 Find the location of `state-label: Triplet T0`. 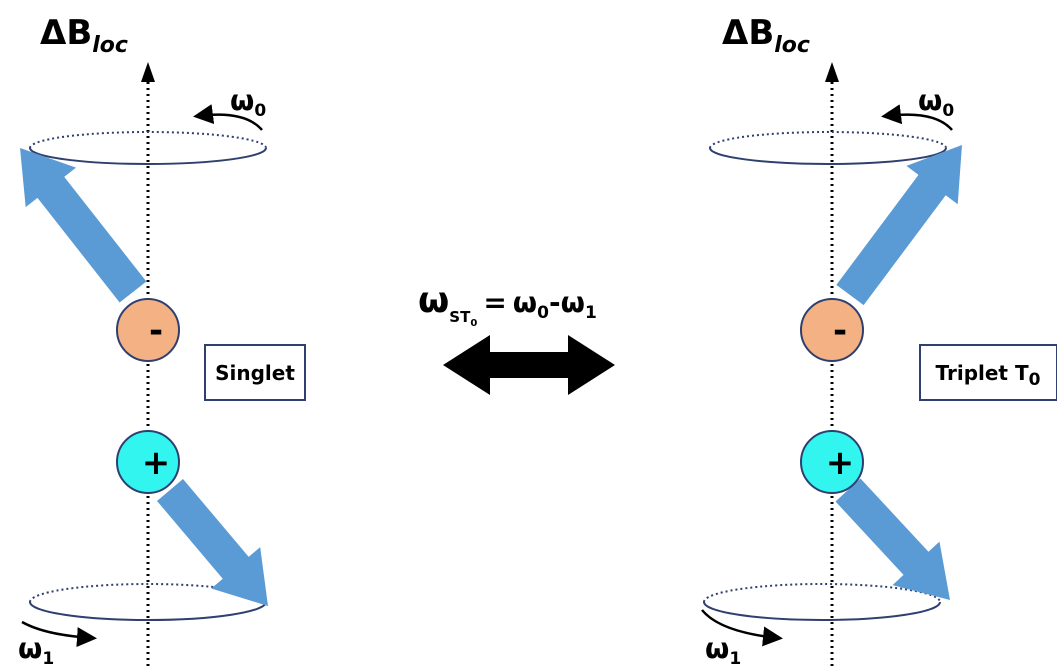

state-label: Triplet T0 is located at coordinates (988, 375).